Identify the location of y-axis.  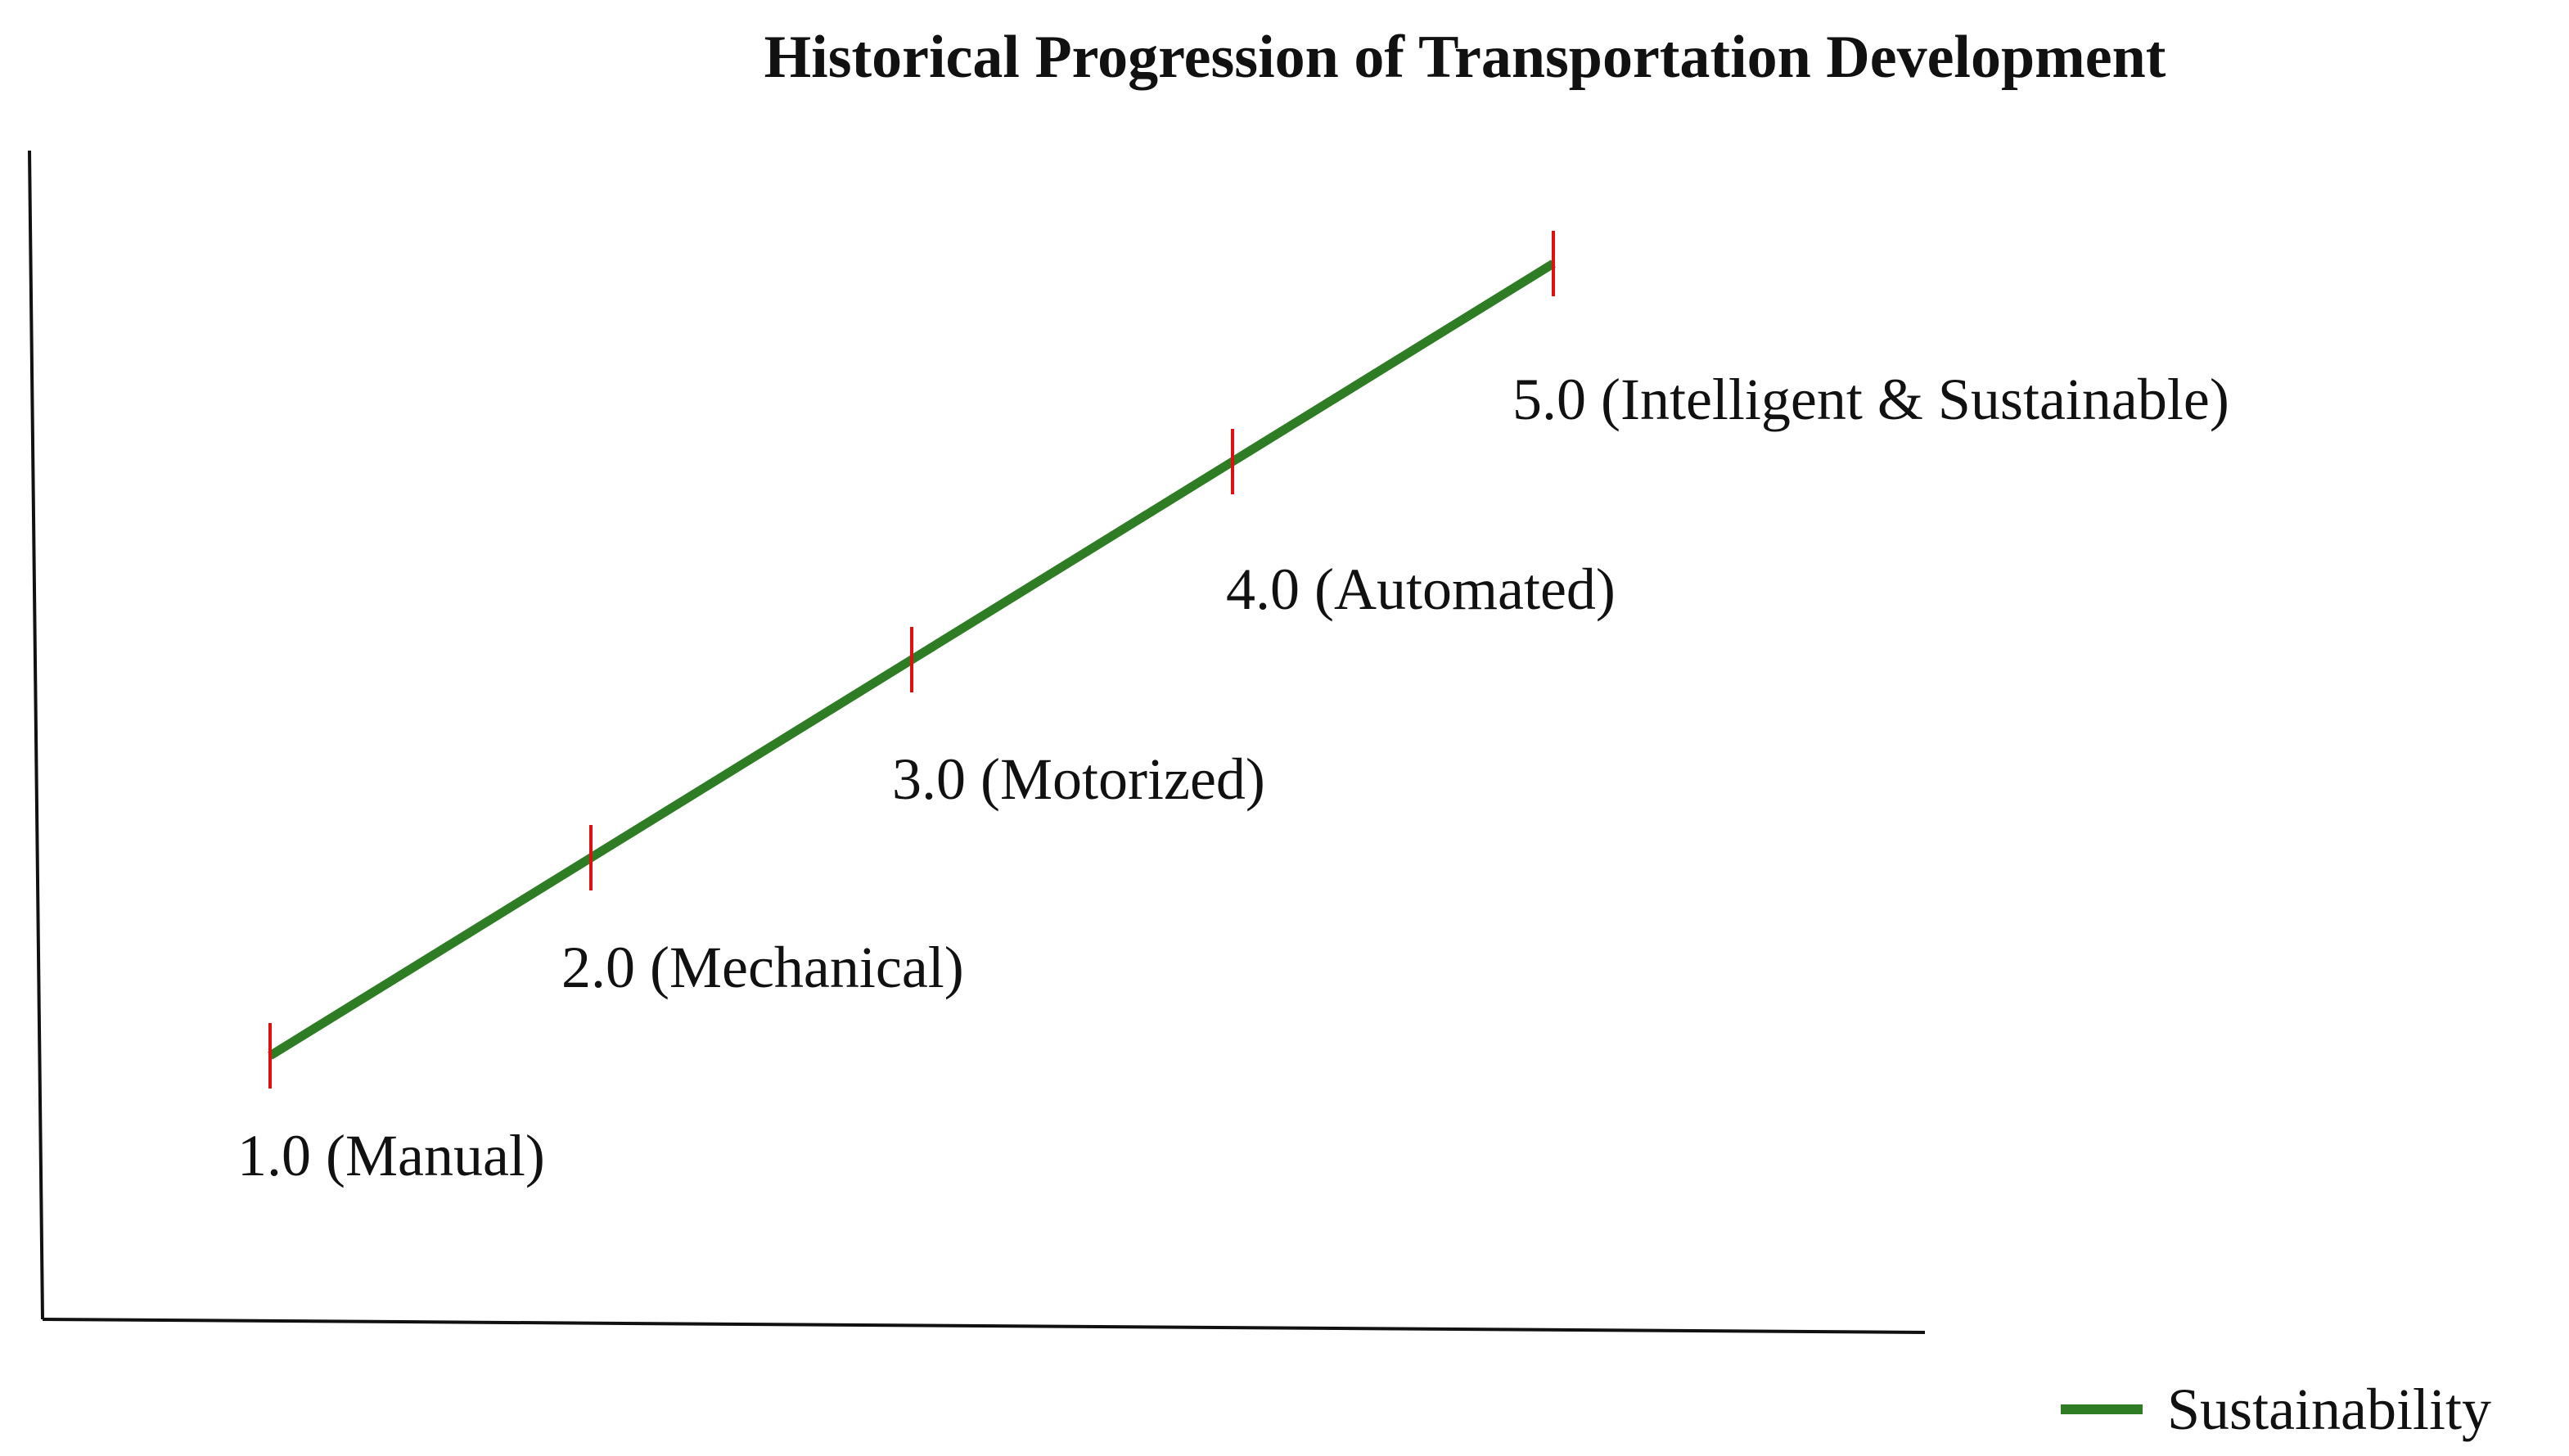
(36, 735).